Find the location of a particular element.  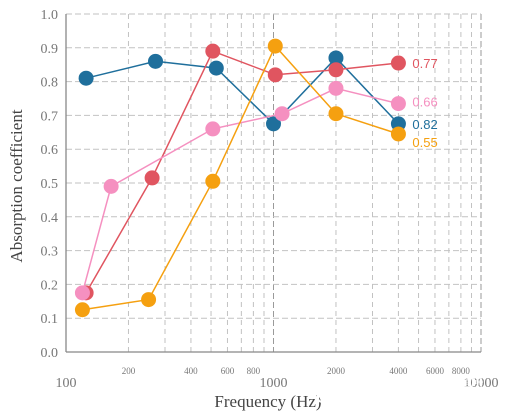

y-tick-label: 0.0 is located at coordinates (50, 353).